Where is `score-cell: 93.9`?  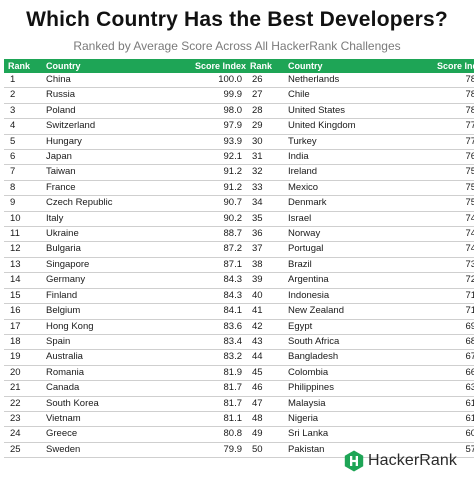 score-cell: 93.9 is located at coordinates (211, 142).